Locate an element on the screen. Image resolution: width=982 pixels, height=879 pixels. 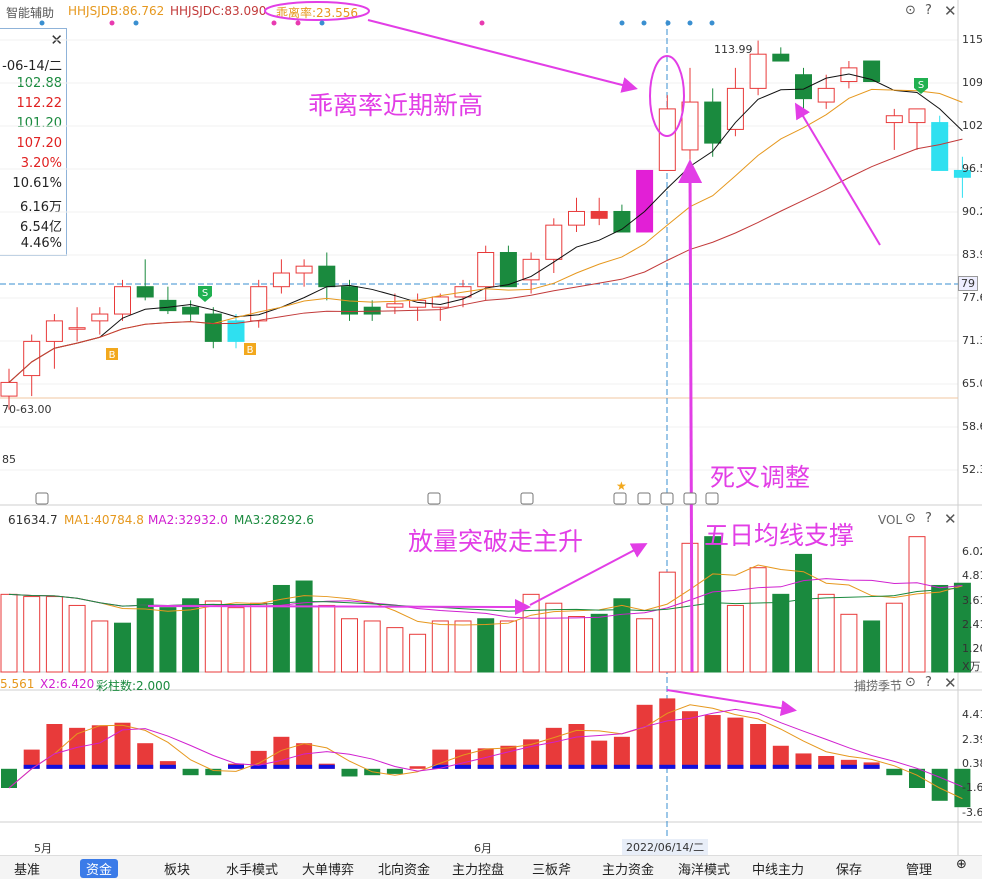
tab-shuishou: 水手模式 is located at coordinates (252, 870).